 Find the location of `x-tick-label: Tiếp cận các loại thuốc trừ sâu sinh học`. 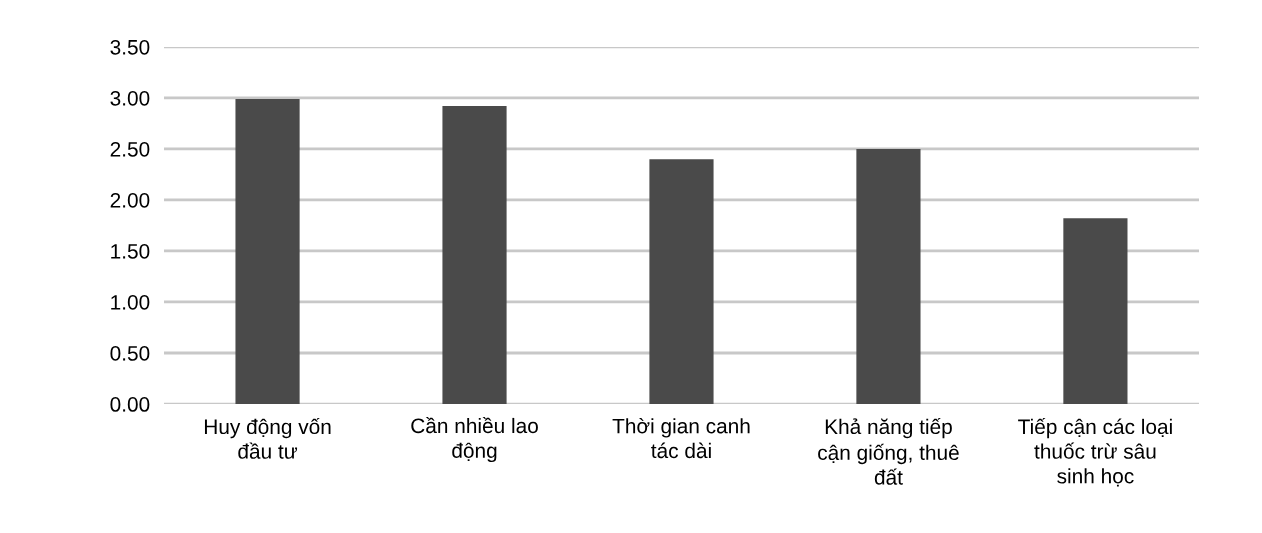

x-tick-label: Tiếp cận các loại thuốc trừ sâu sinh học is located at coordinates (1095, 452).